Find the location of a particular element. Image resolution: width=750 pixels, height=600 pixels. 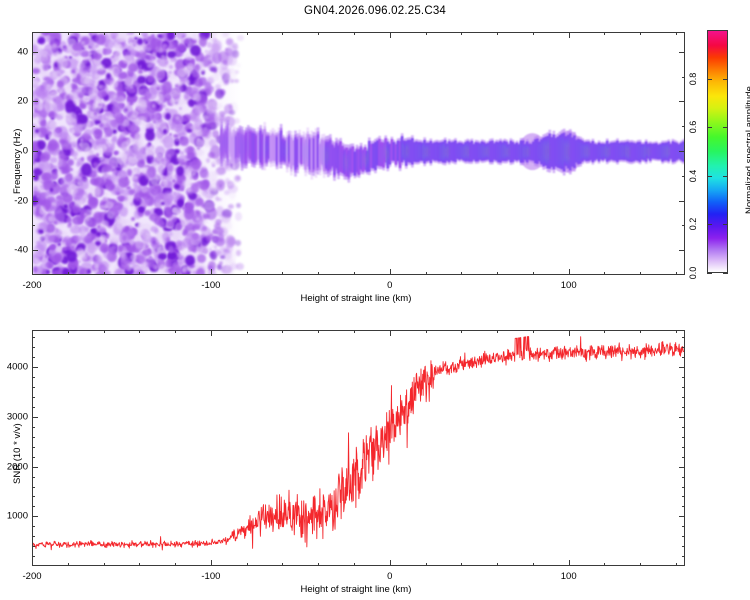

y-tick-label: -40 is located at coordinates (21, 250).